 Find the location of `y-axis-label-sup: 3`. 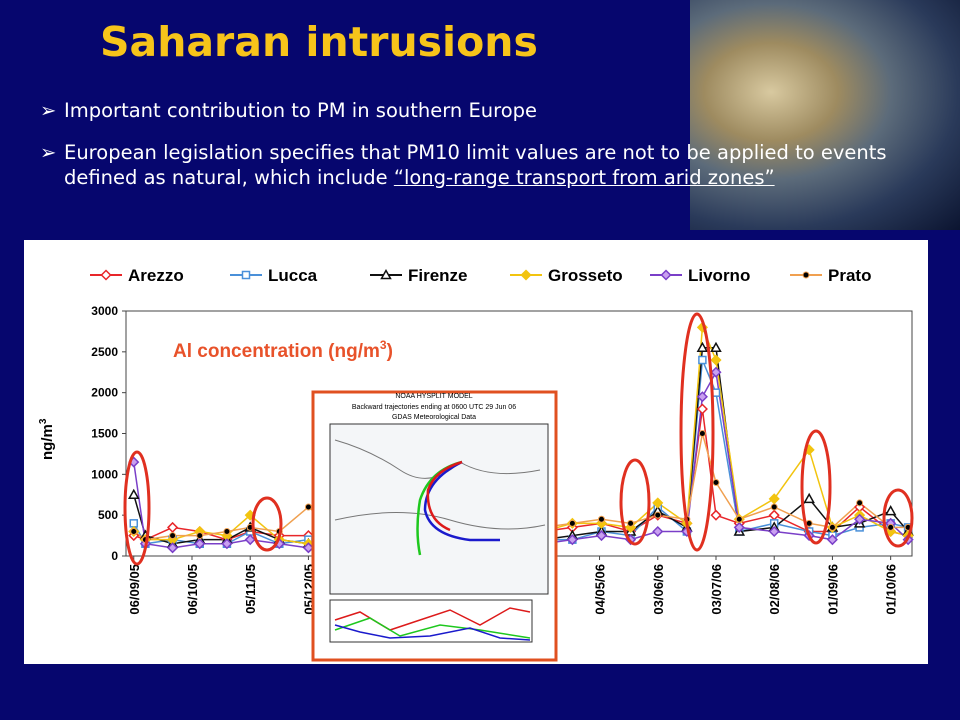

y-axis-label-sup: 3 is located at coordinates (43, 421).